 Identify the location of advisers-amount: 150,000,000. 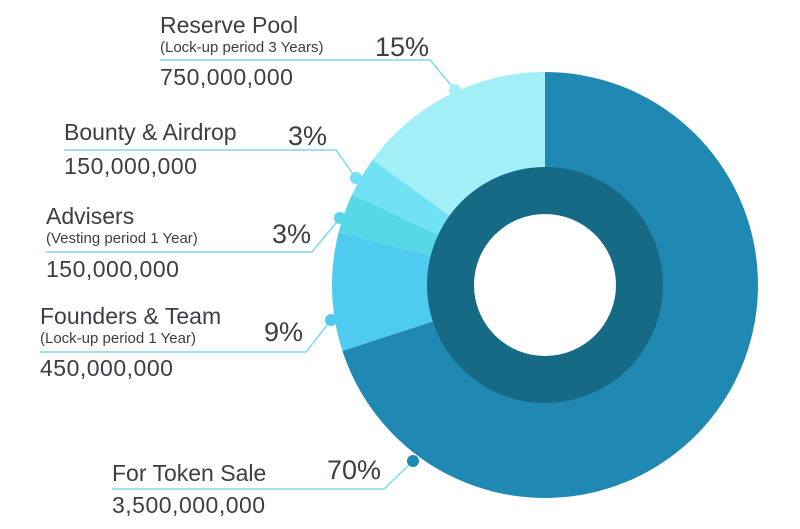
(113, 269).